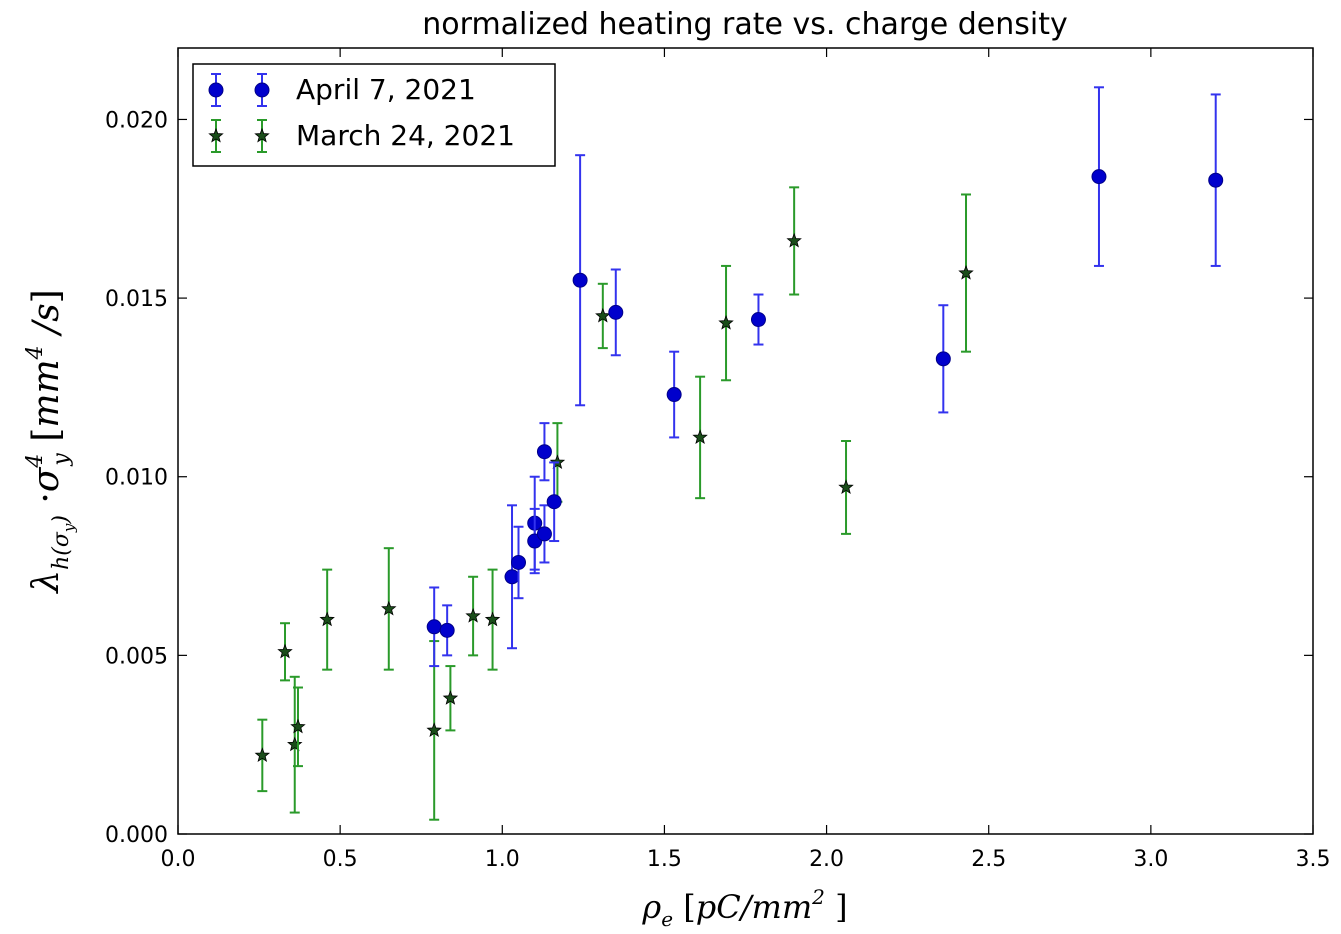  What do you see at coordinates (136, 478) in the screenshot?
I see `y-tick-label: 0.010` at bounding box center [136, 478].